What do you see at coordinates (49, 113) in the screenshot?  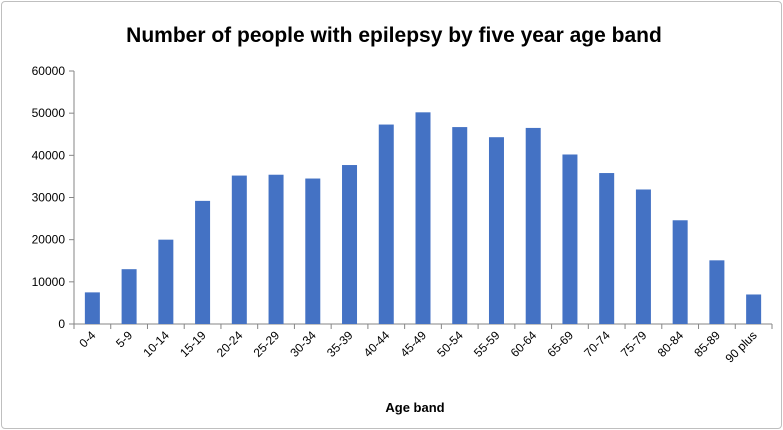 I see `y-tick-label: 50000` at bounding box center [49, 113].